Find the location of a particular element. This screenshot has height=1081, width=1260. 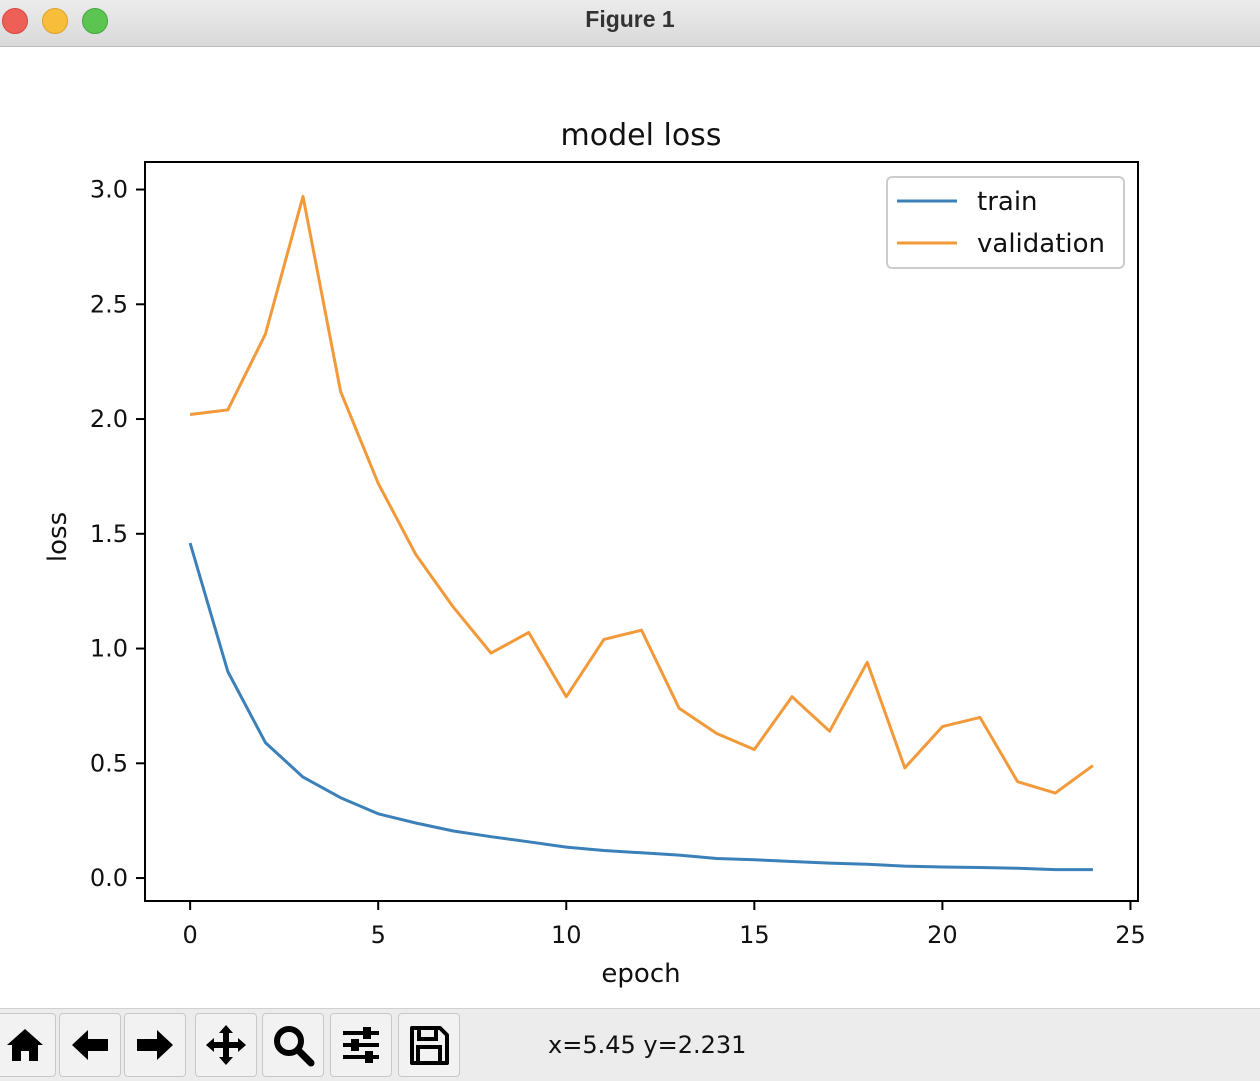

maximize-window-button is located at coordinates (95, 21).